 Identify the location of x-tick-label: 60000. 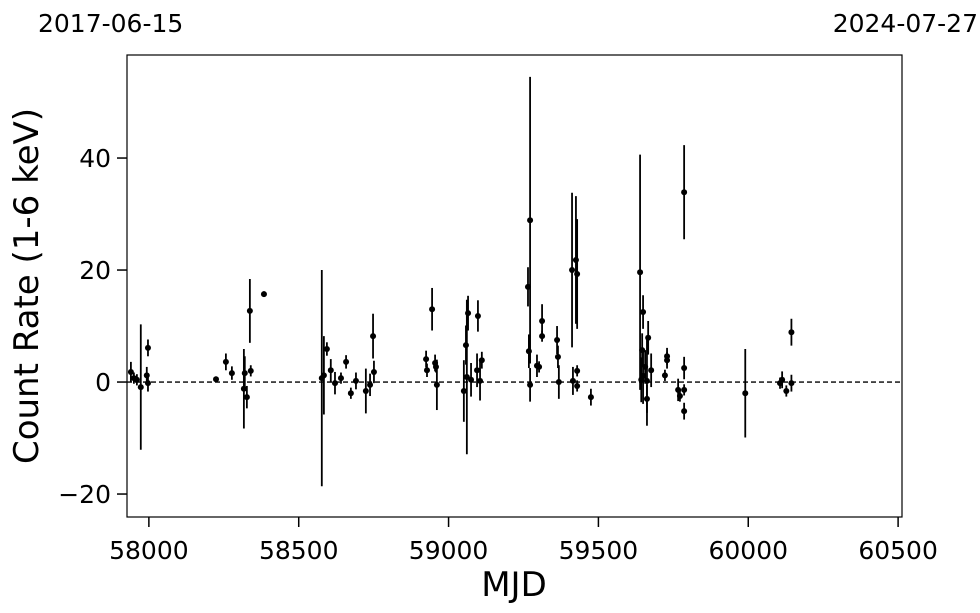
(748, 550).